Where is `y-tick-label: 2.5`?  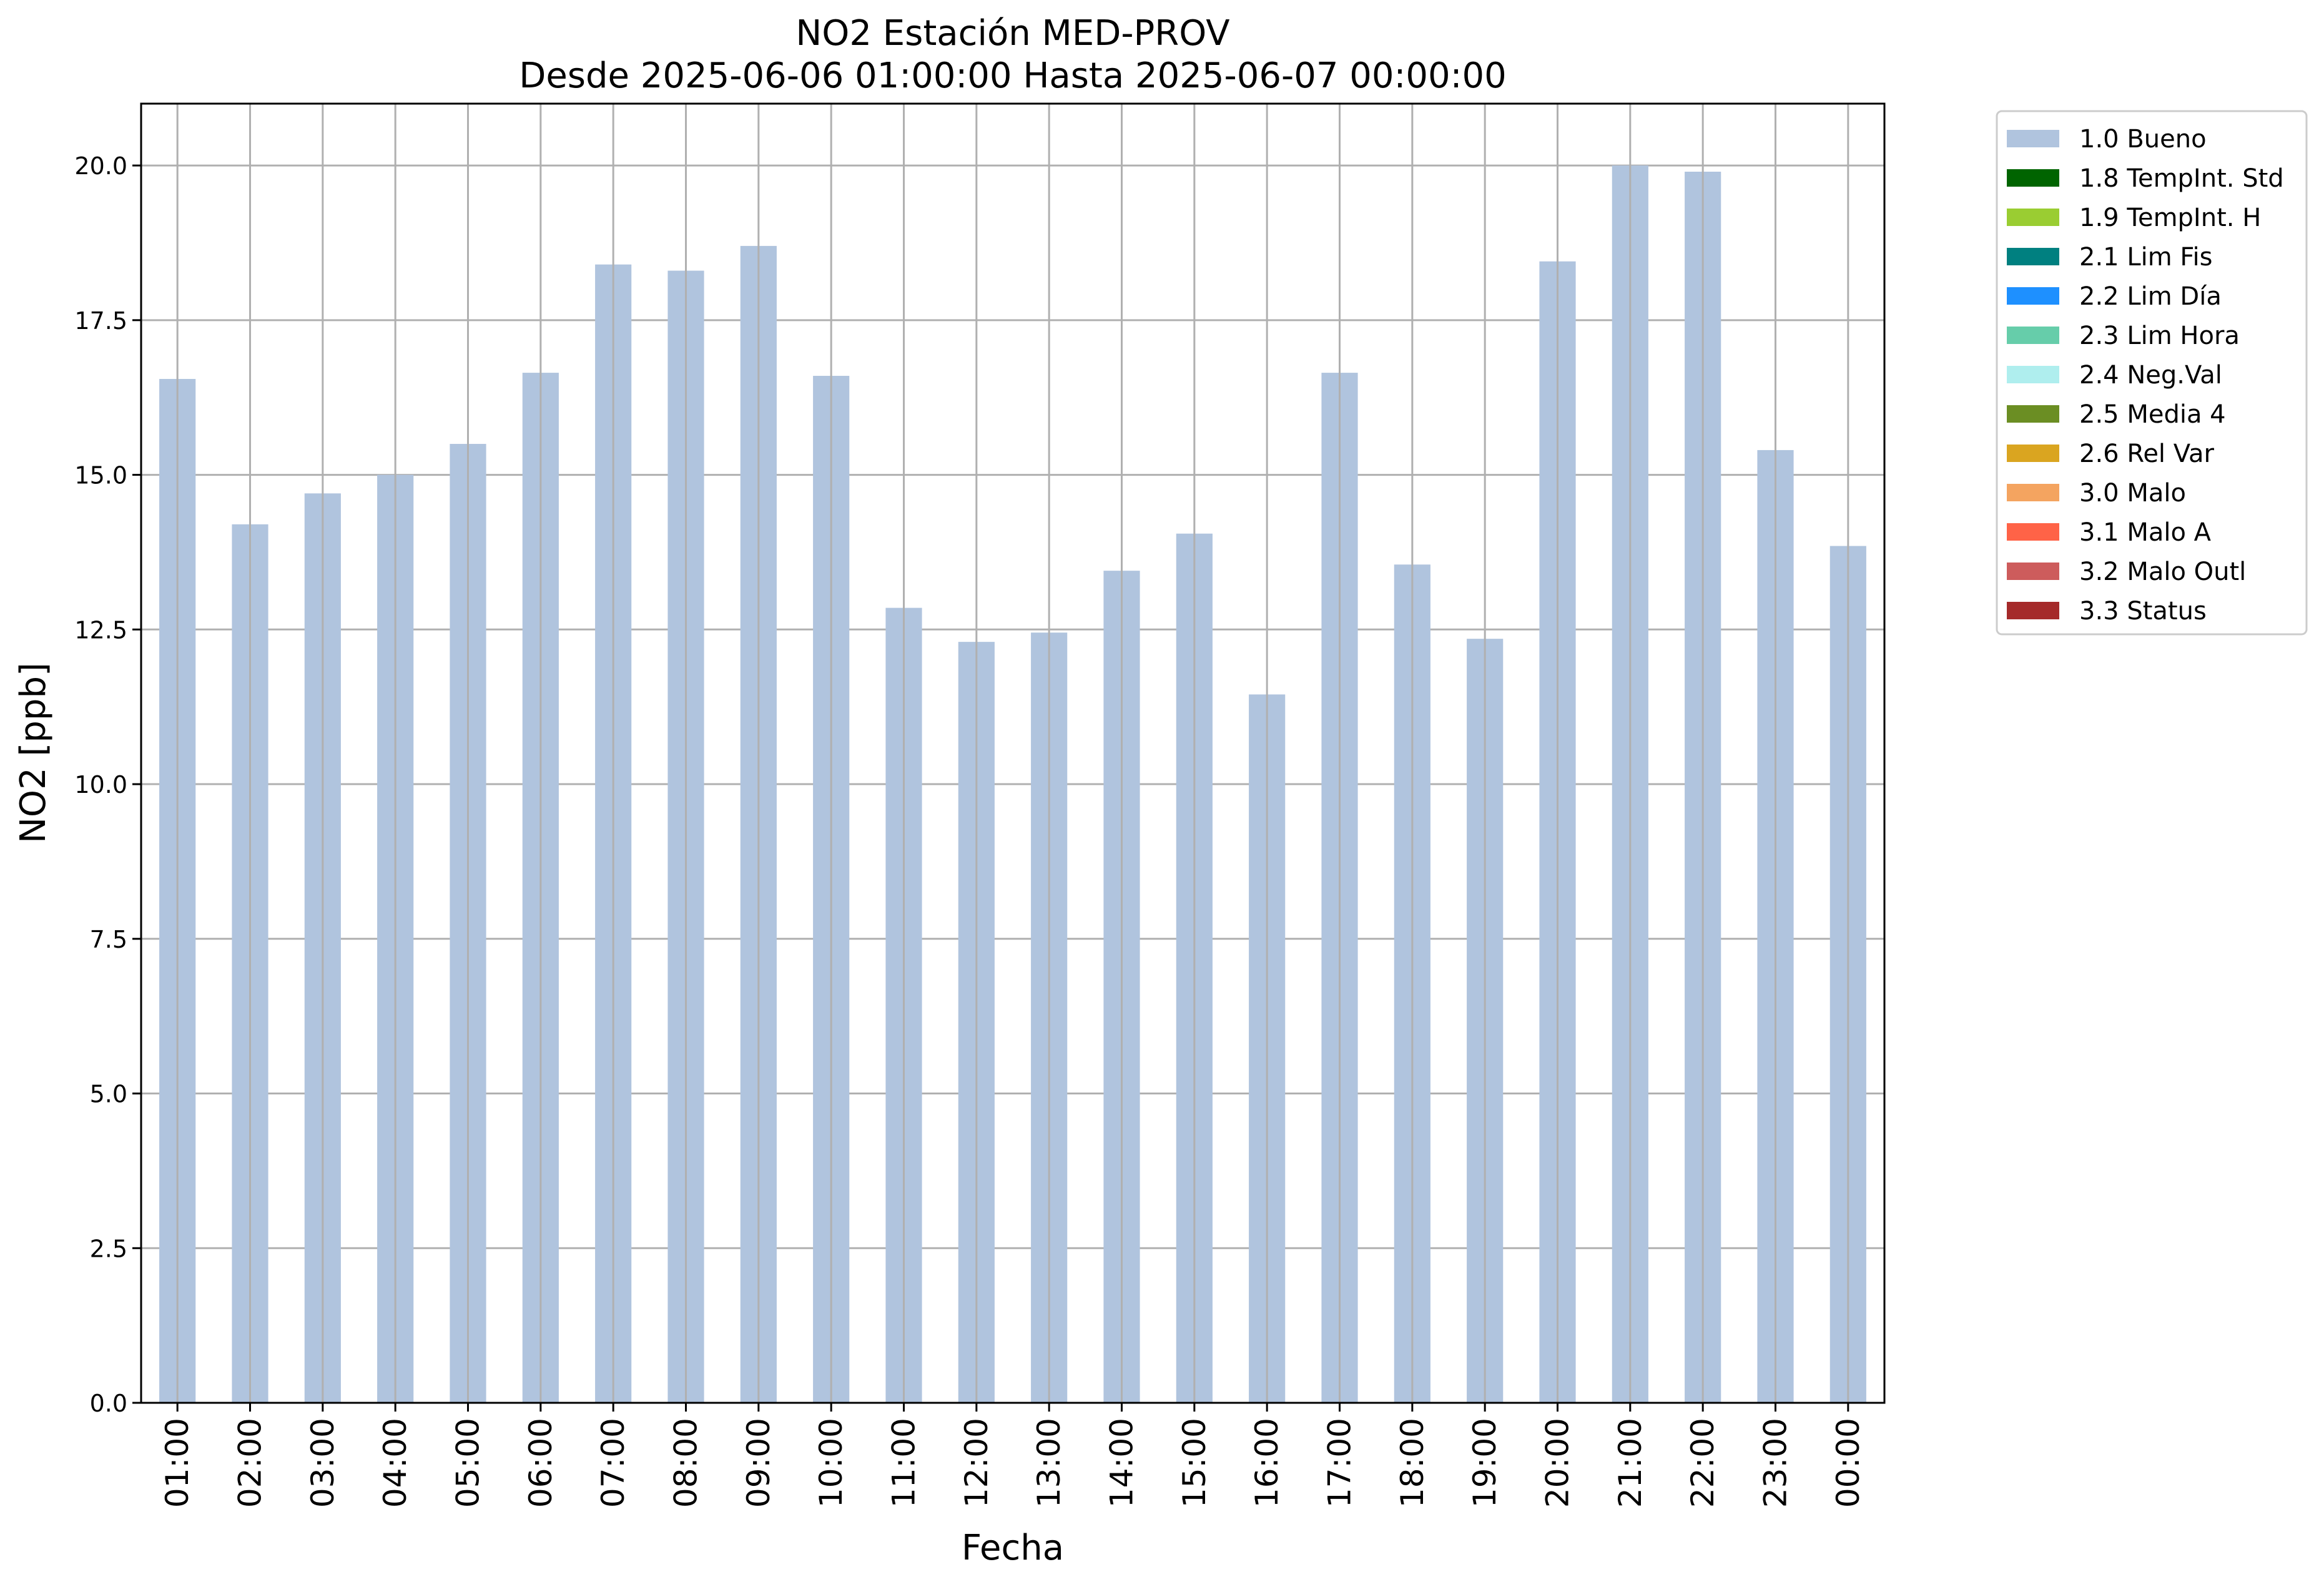 y-tick-label: 2.5 is located at coordinates (108, 1248).